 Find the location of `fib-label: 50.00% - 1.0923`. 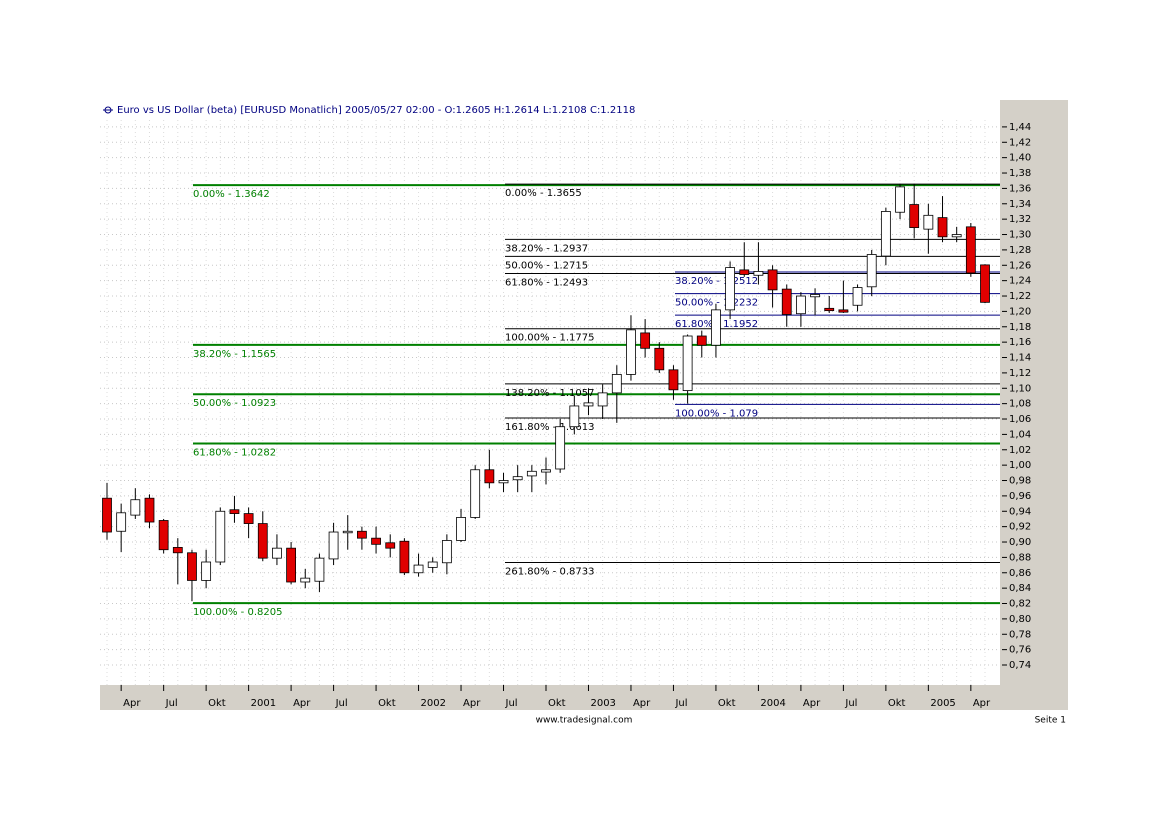

fib-label: 50.00% - 1.0923 is located at coordinates (234, 403).